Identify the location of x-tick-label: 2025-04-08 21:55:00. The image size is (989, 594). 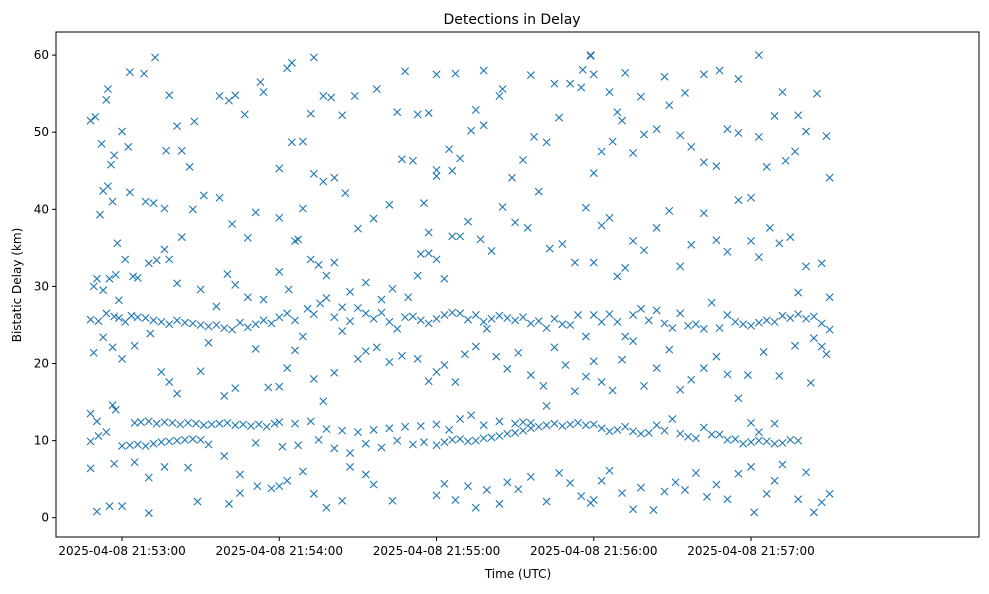
(436, 551).